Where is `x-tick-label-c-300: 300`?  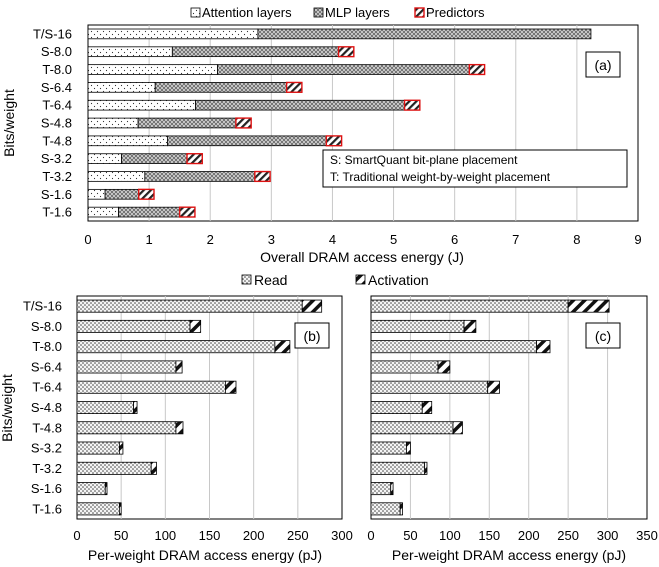
x-tick-label-c-300: 300 is located at coordinates (608, 535).